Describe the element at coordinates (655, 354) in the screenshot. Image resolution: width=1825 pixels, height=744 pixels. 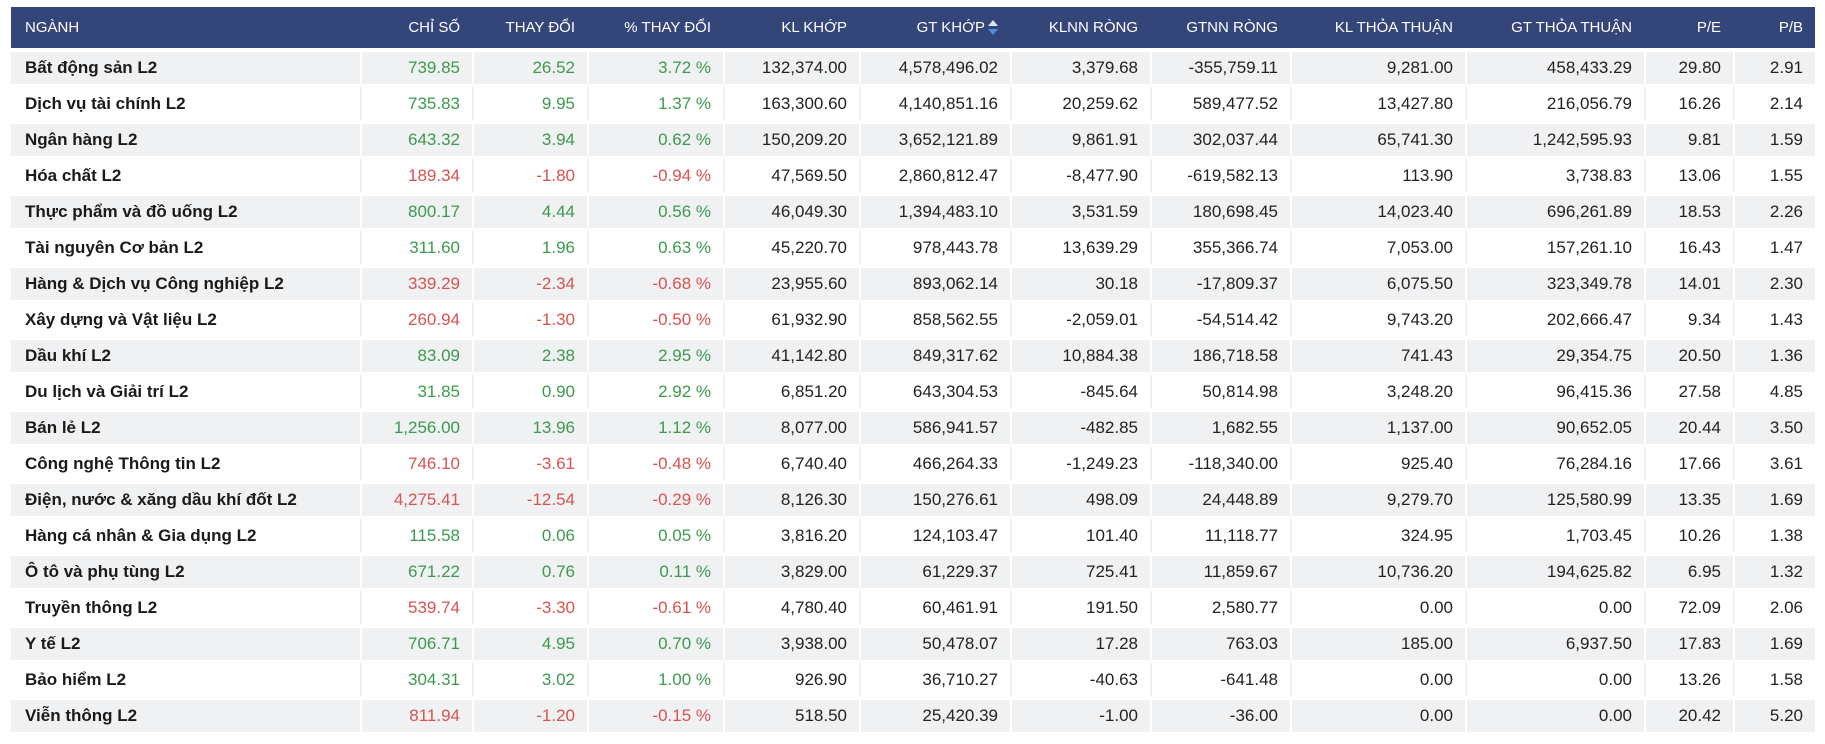
I see `cell-thay-doi: 2.95 %` at that location.